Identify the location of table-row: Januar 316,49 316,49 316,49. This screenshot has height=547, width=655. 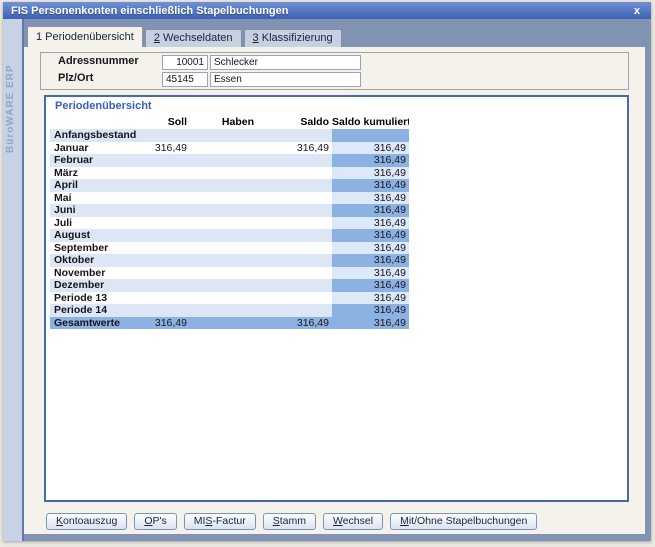
(229, 147).